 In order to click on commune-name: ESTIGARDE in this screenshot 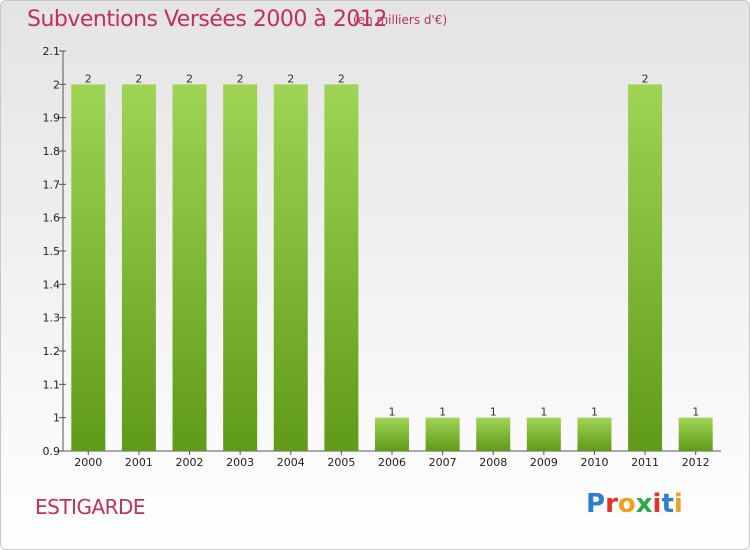, I will do `click(90, 507)`.